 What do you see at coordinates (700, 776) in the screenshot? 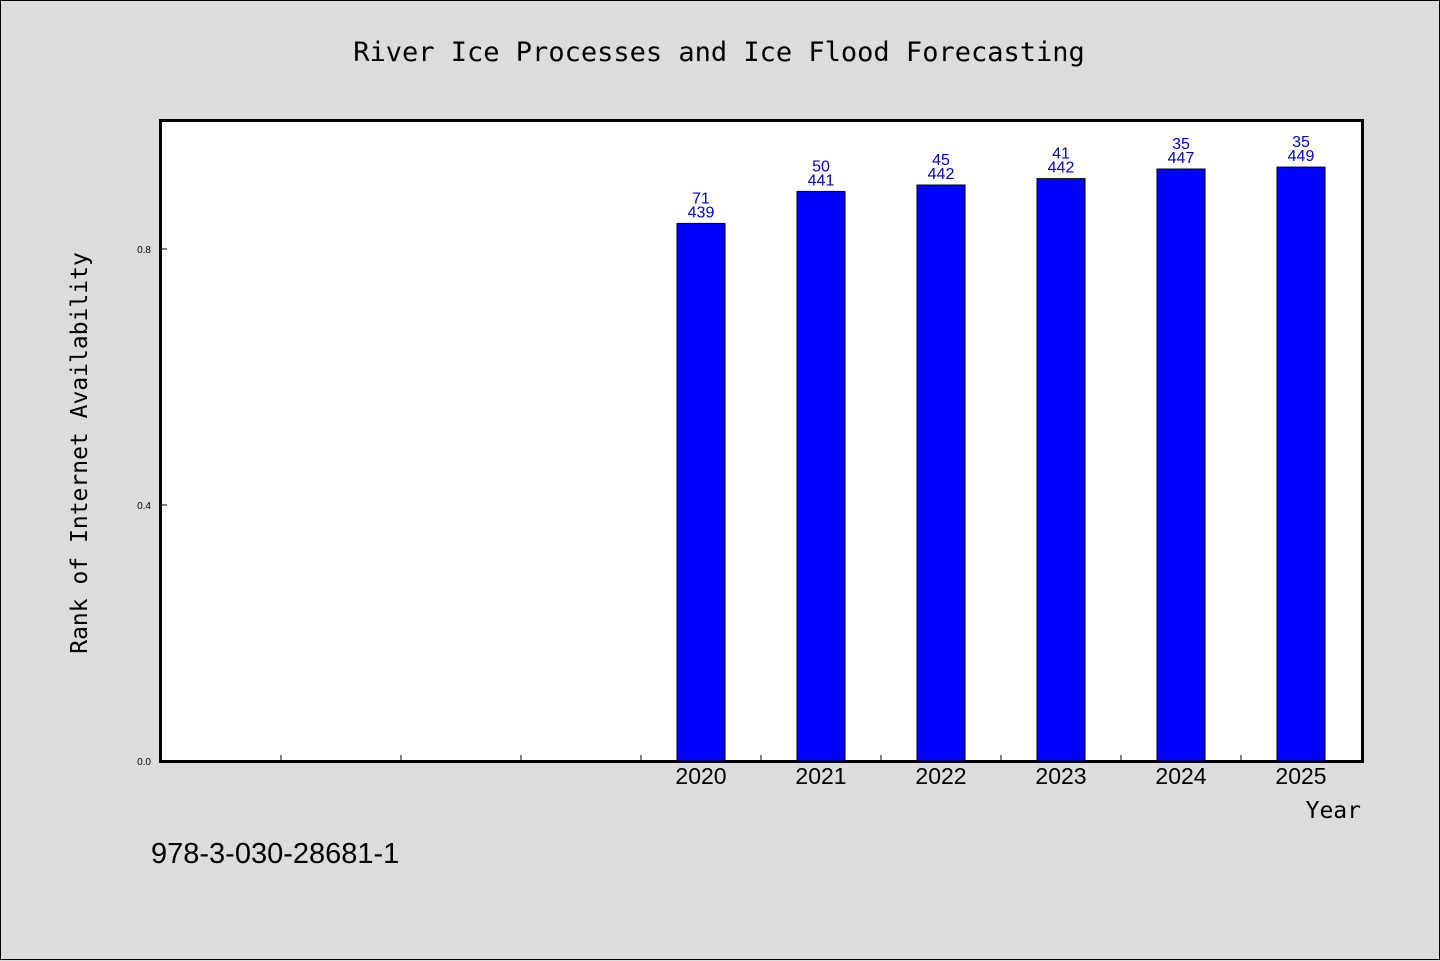
I see `x-tick-label: 2020` at bounding box center [700, 776].